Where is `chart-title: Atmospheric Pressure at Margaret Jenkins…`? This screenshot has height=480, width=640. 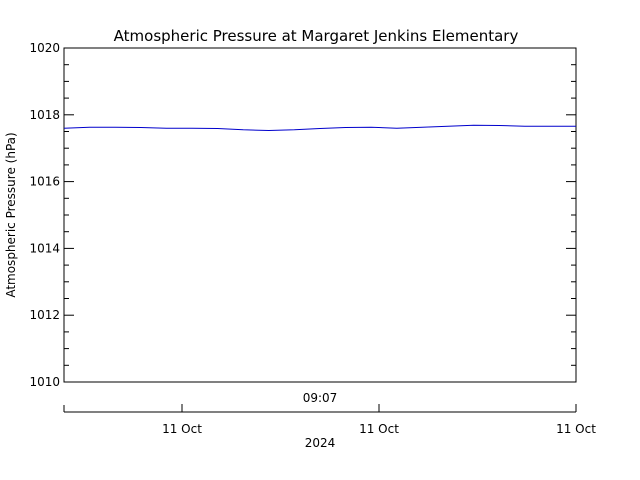
chart-title: Atmospheric Pressure at Margaret Jenkins… is located at coordinates (316, 36).